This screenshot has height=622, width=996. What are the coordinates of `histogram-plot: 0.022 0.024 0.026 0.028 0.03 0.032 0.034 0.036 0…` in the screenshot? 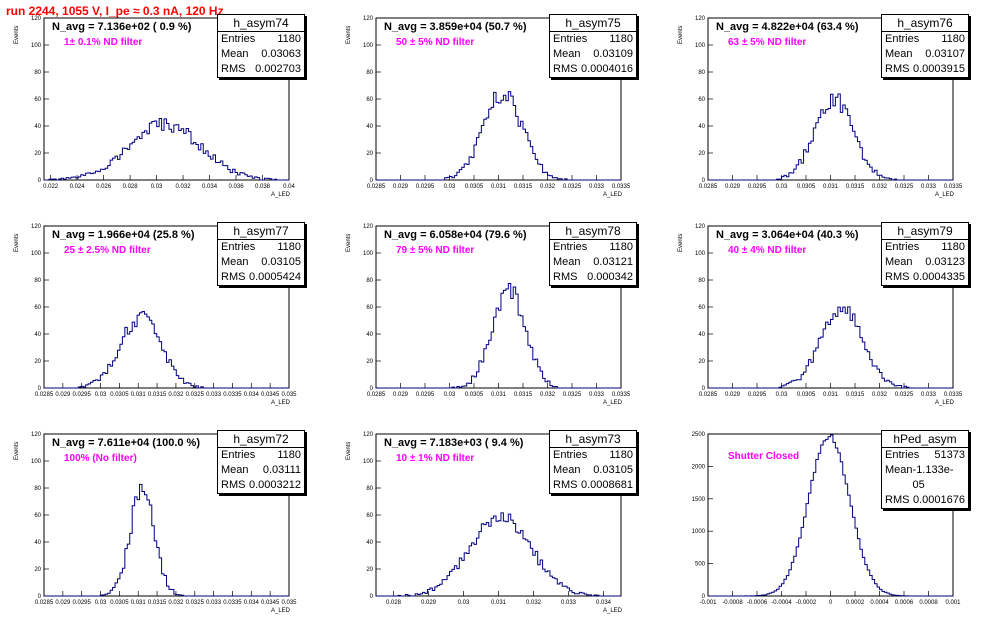 It's located at (163, 103).